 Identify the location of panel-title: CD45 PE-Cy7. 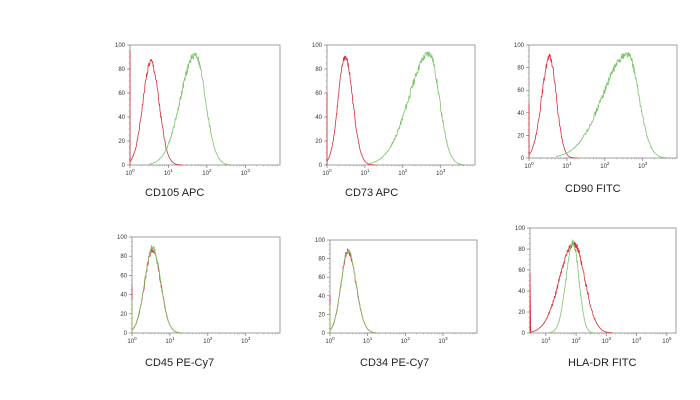
(179, 363).